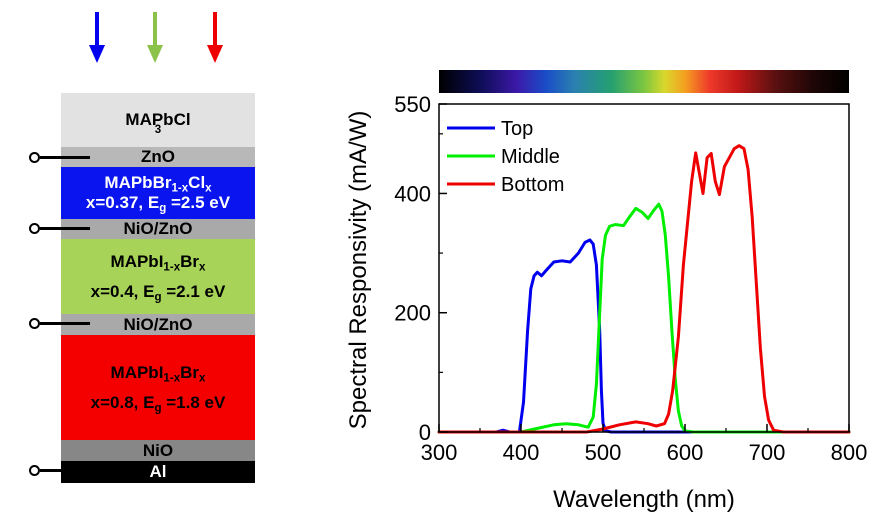 This screenshot has width=880, height=526. What do you see at coordinates (158, 472) in the screenshot?
I see `layer-al: Al` at bounding box center [158, 472].